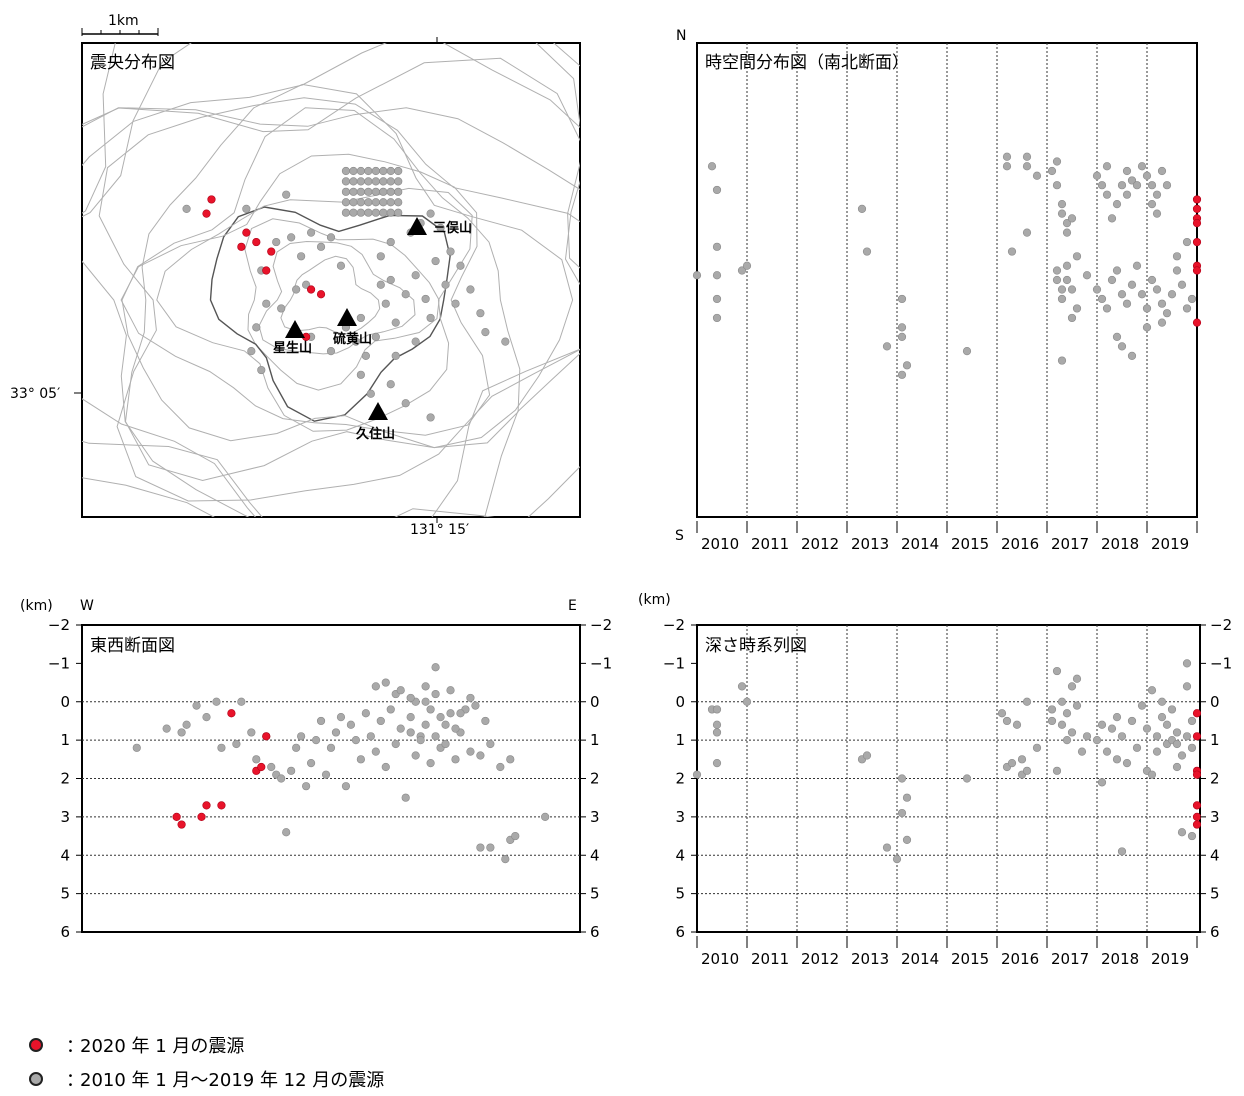  Describe the element at coordinates (36, 606) in the screenshot. I see `ew-ylabel: (km)` at that location.